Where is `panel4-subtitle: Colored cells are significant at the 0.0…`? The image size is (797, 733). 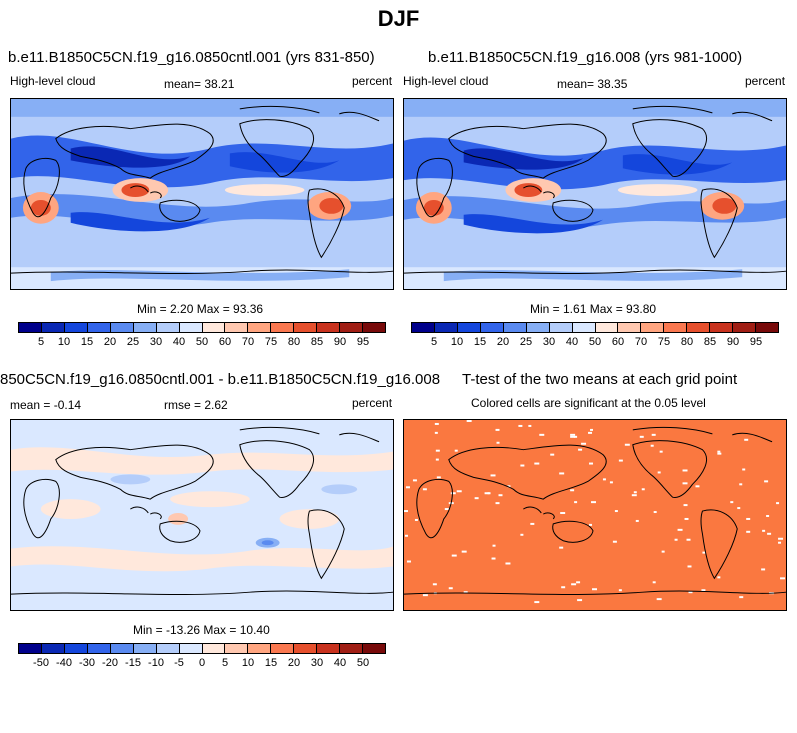
panel4-subtitle: Colored cells are significant at the 0.0… is located at coordinates (588, 403).